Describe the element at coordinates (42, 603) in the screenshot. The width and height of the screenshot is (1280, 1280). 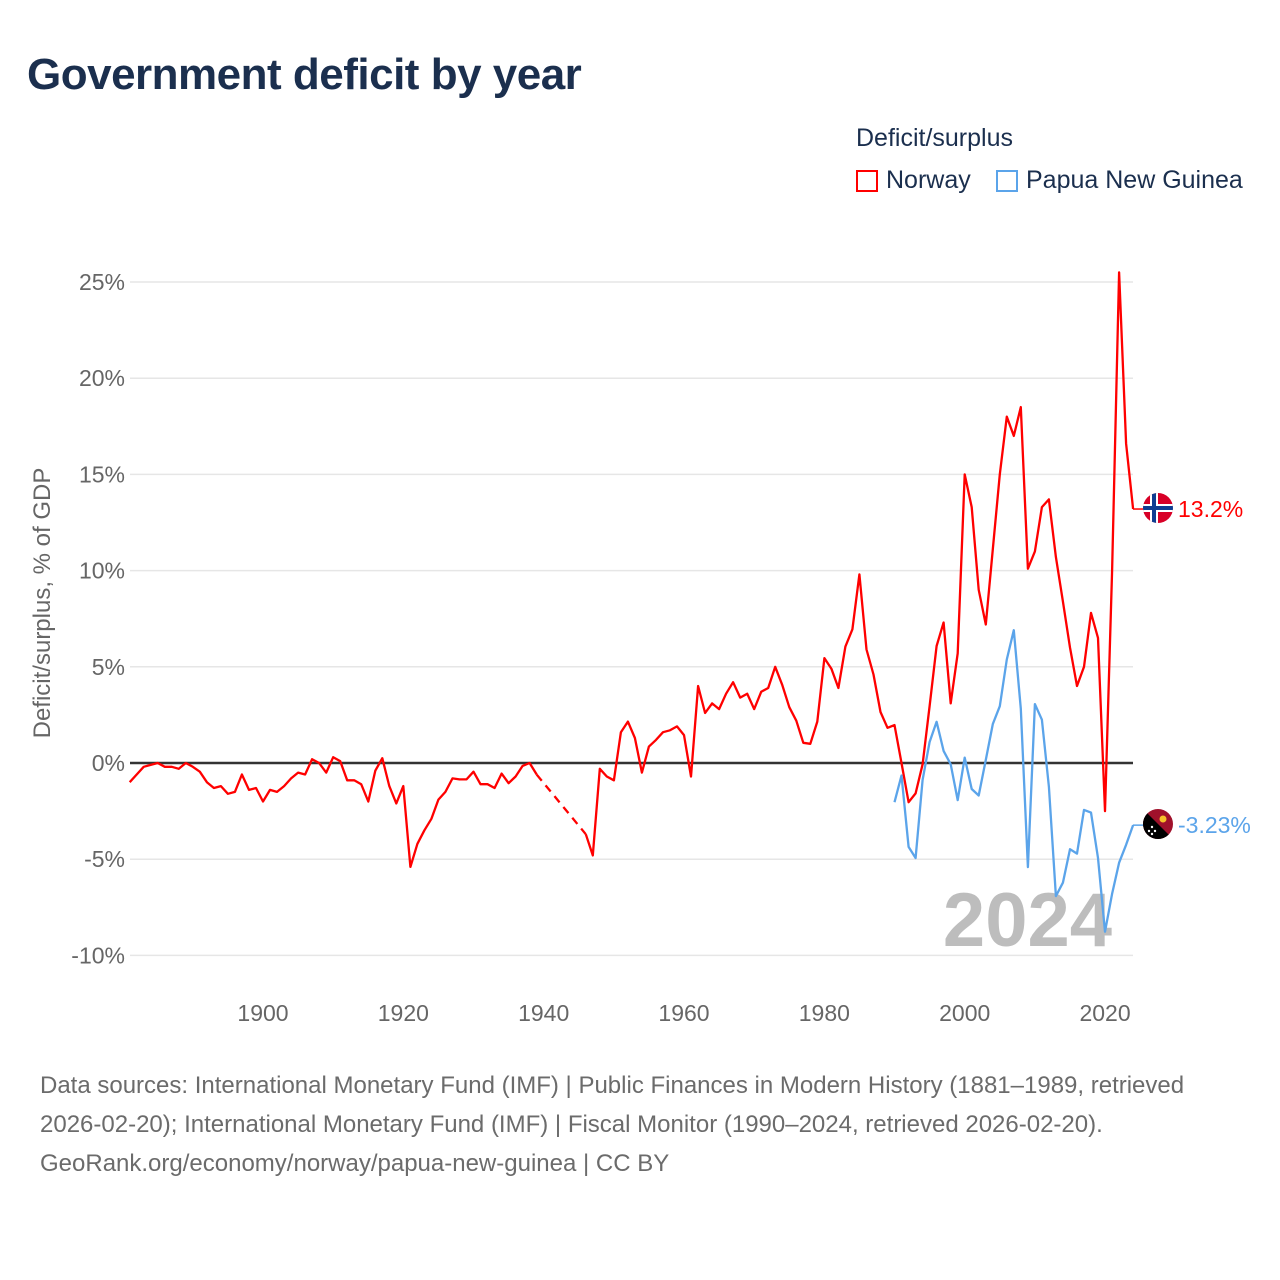
I see `y-axis-label: Deficit/surplus, % of GDP` at that location.